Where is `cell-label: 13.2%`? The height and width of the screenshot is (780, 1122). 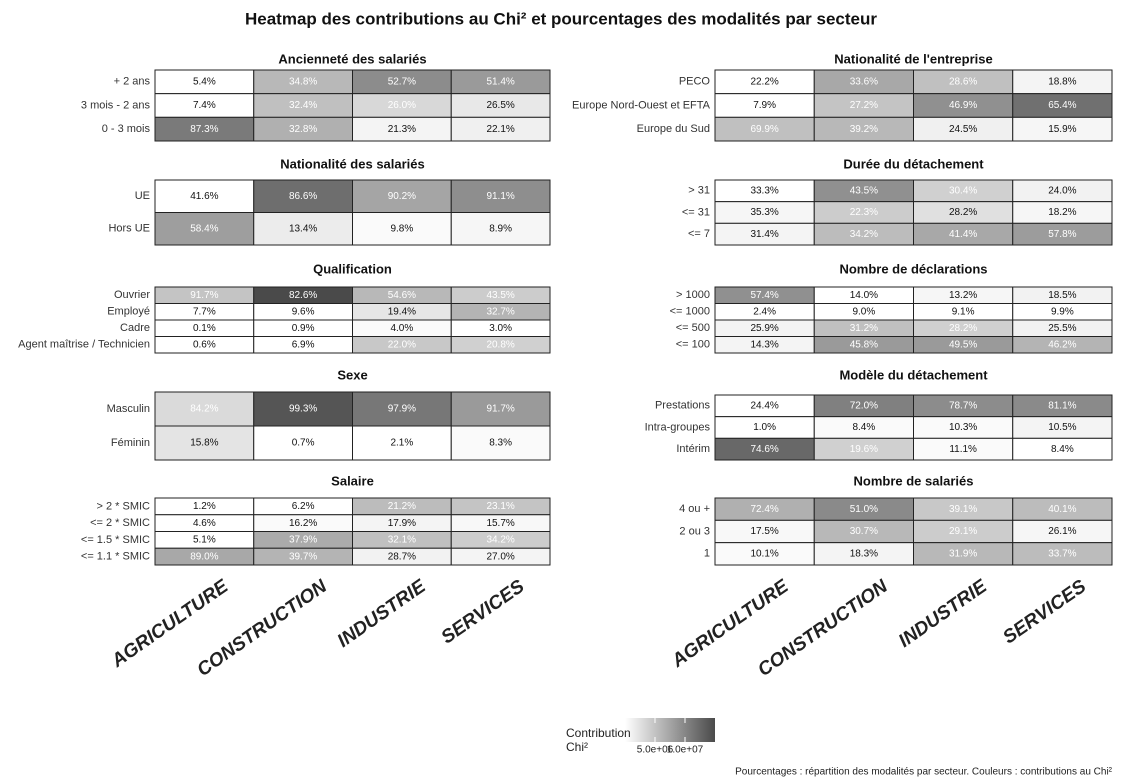 cell-label: 13.2% is located at coordinates (963, 295).